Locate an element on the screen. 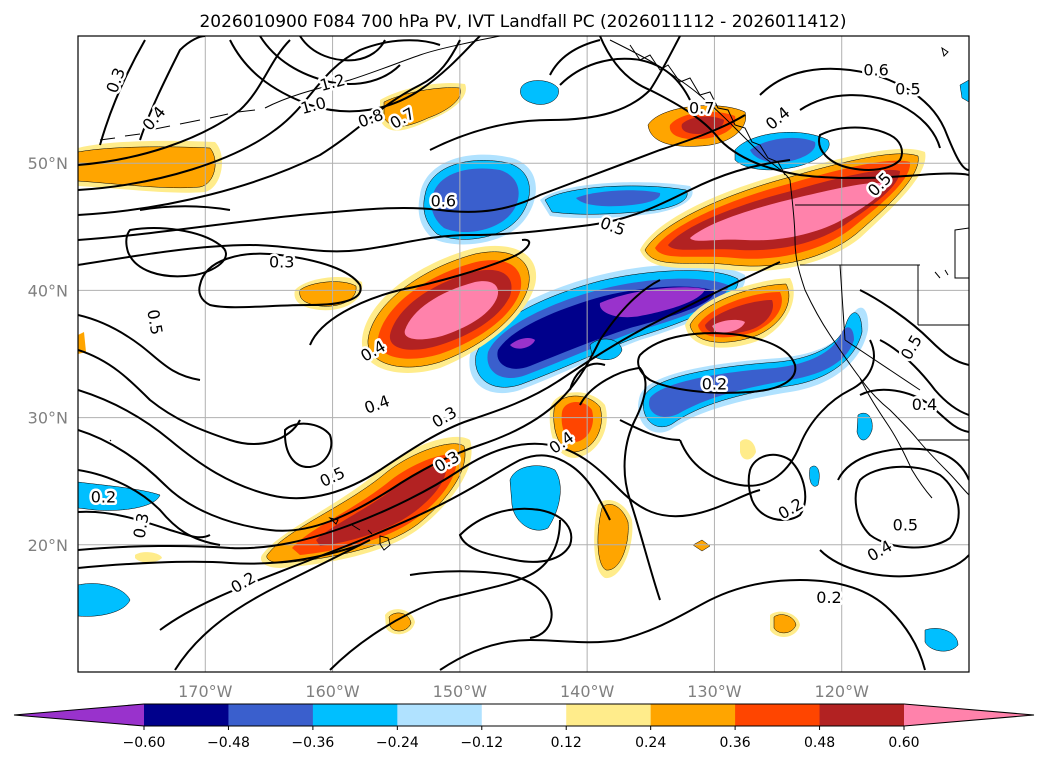 The image size is (1047, 765). contour-label-text: 0.6 is located at coordinates (443, 200).